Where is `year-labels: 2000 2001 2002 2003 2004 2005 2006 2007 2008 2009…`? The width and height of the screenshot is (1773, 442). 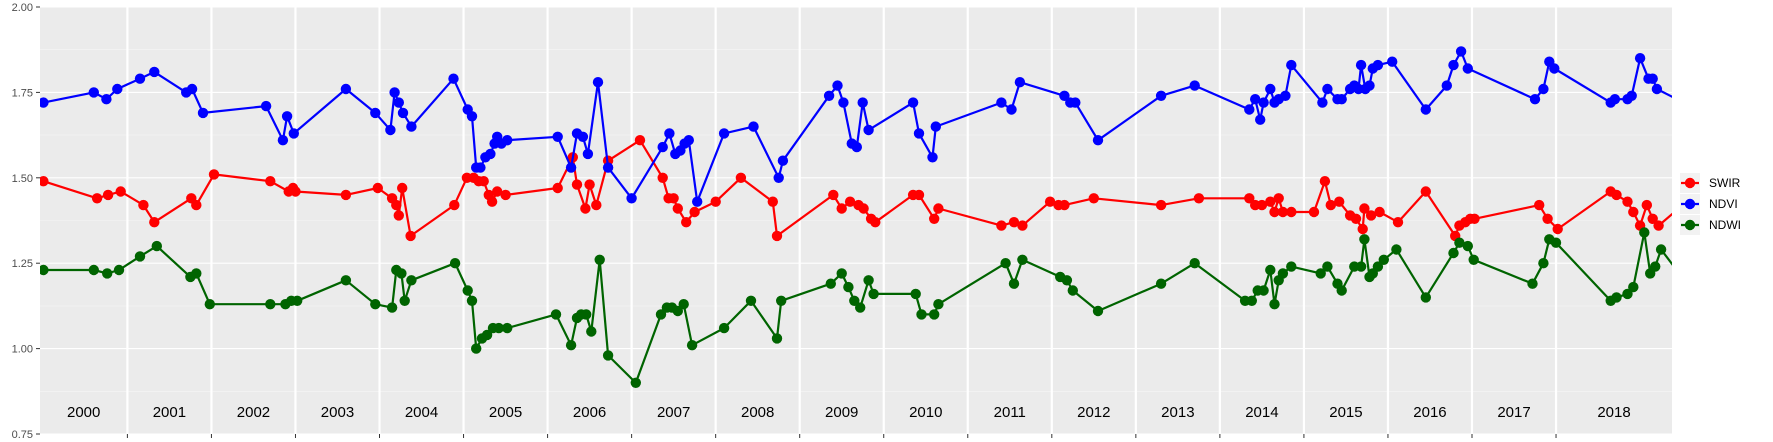 year-labels: 2000 2001 2002 2003 2004 2005 2006 2007 2008 2009… is located at coordinates (849, 412).